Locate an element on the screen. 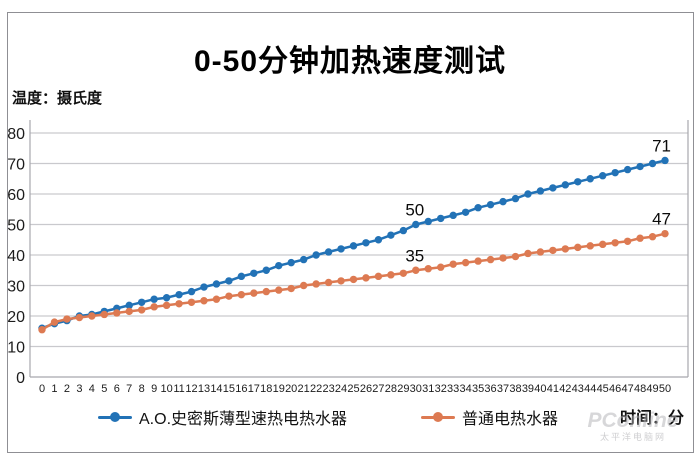  x-tick-label: 19 is located at coordinates (279, 389).